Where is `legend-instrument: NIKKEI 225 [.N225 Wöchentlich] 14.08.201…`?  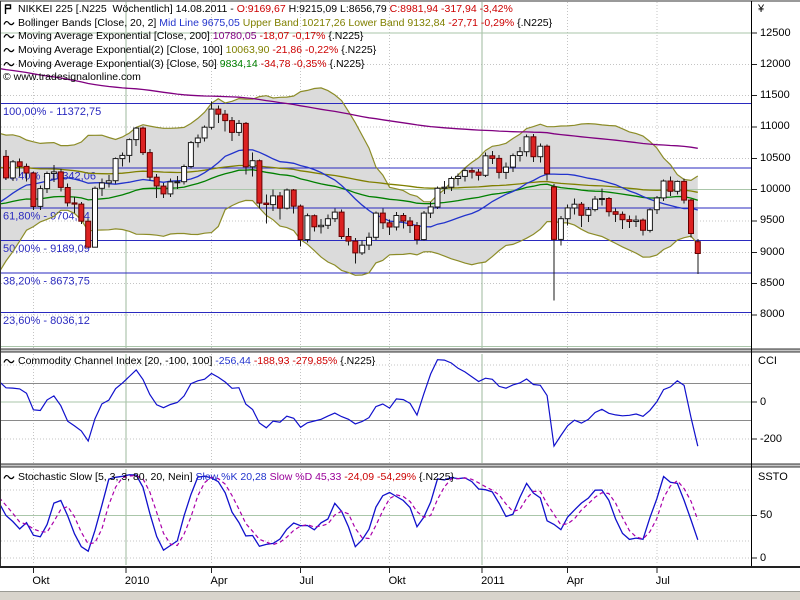 legend-instrument: NIKKEI 225 [.N225 Wöchentlich] 14.08.201… is located at coordinates (277, 9).